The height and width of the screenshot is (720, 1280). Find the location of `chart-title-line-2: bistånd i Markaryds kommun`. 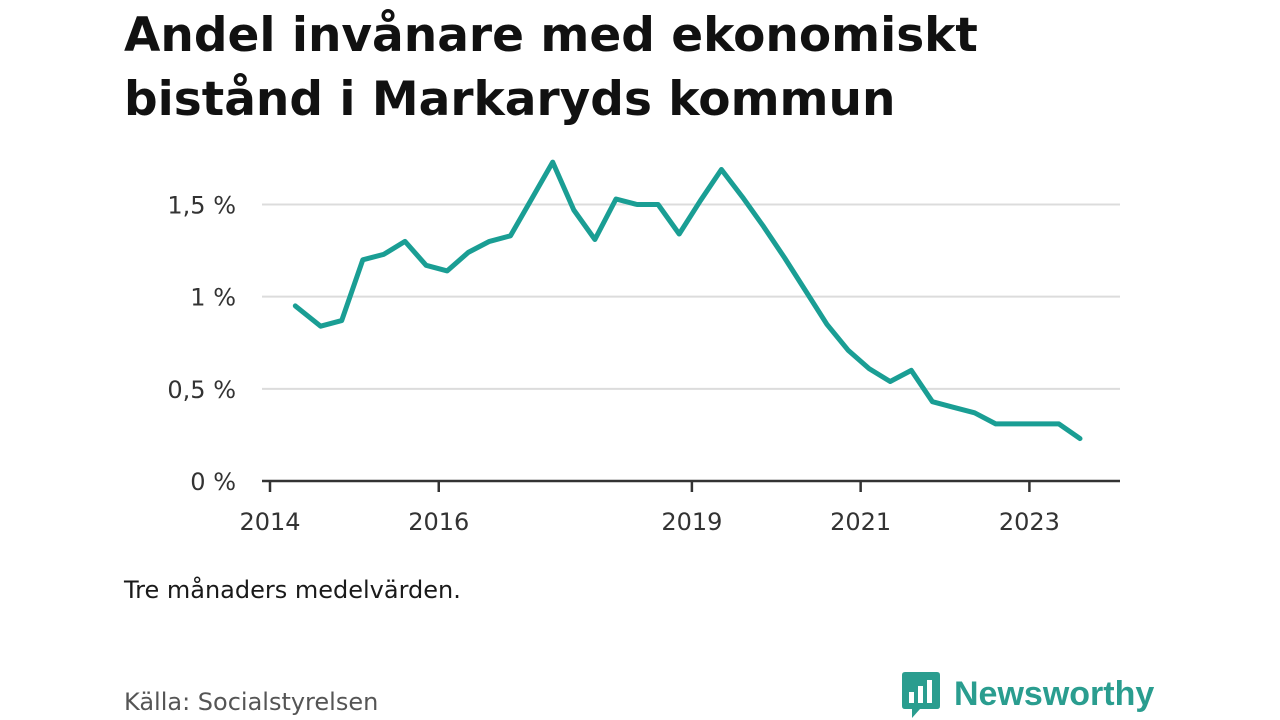

chart-title-line-2: bistånd i Markaryds kommun is located at coordinates (510, 99).